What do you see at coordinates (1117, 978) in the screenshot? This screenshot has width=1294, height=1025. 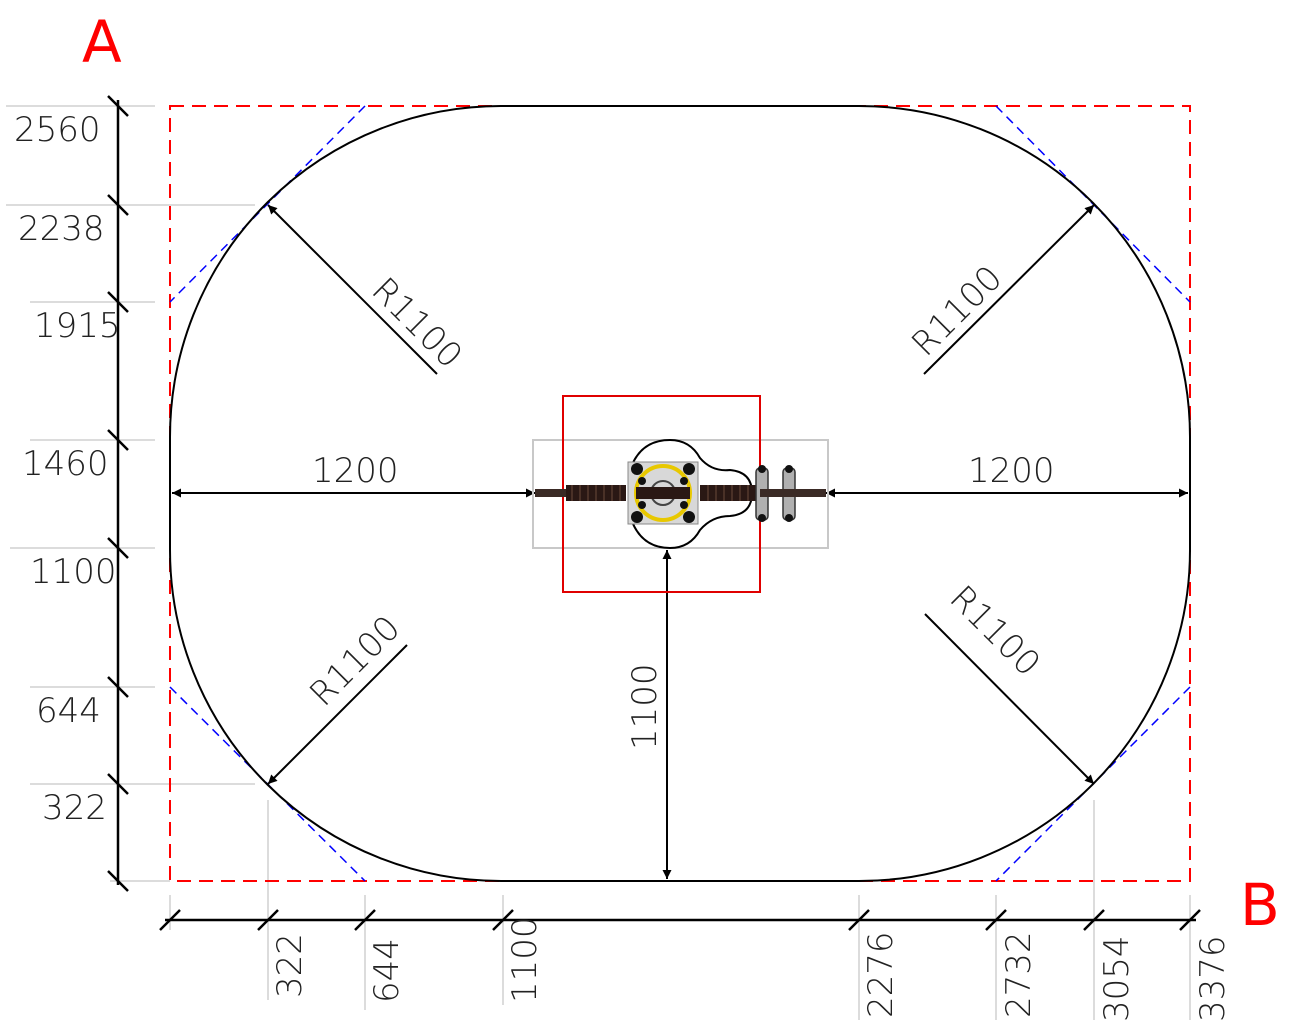 I see `horizontal-tick-3054: 3054` at bounding box center [1117, 978].